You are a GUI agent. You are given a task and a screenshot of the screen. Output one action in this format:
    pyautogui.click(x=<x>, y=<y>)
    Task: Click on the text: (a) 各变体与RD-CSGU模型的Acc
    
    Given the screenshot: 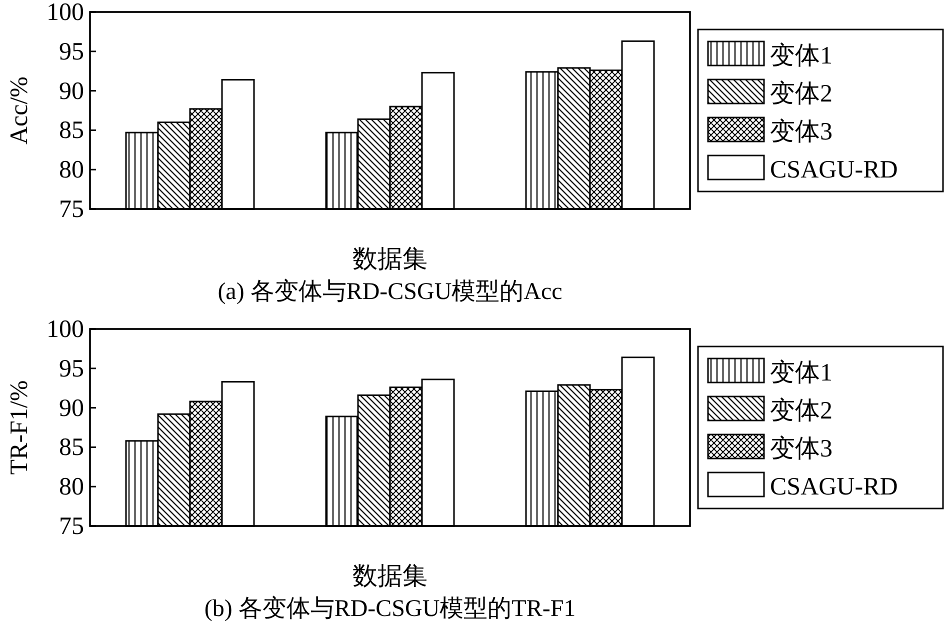 What is the action you would take?
    pyautogui.click(x=390, y=291)
    